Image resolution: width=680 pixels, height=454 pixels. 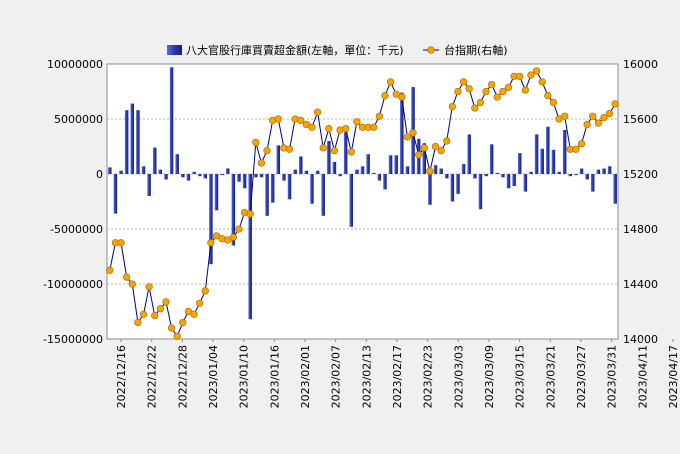 I want to click on x-tick-label: 2022/12/16, so click(x=121, y=376).